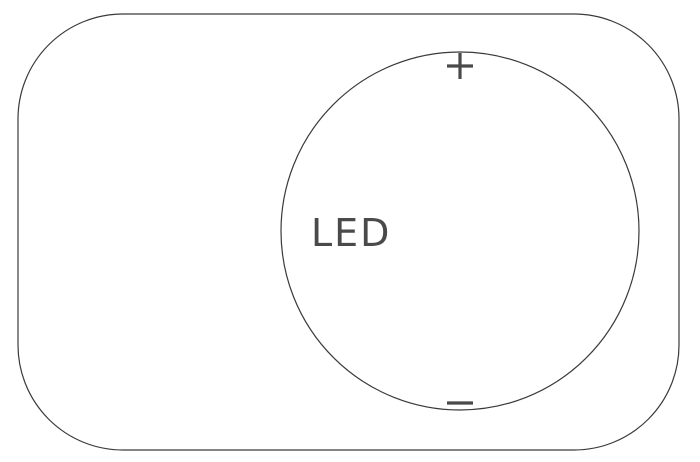 The width and height of the screenshot is (700, 462). Describe the element at coordinates (460, 403) in the screenshot. I see `negative-terminal-icon: −` at that location.